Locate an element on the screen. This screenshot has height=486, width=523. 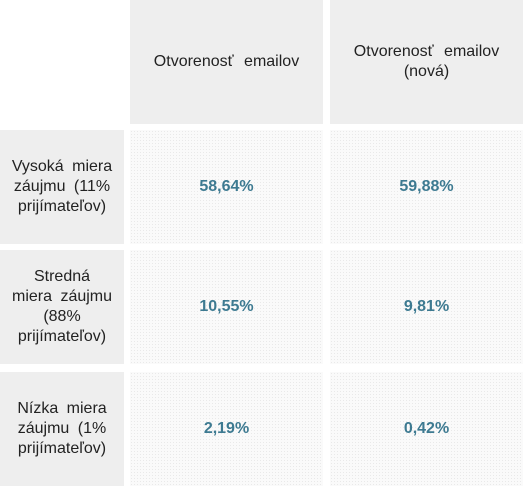
cell-value: 10,55% is located at coordinates (226, 306).